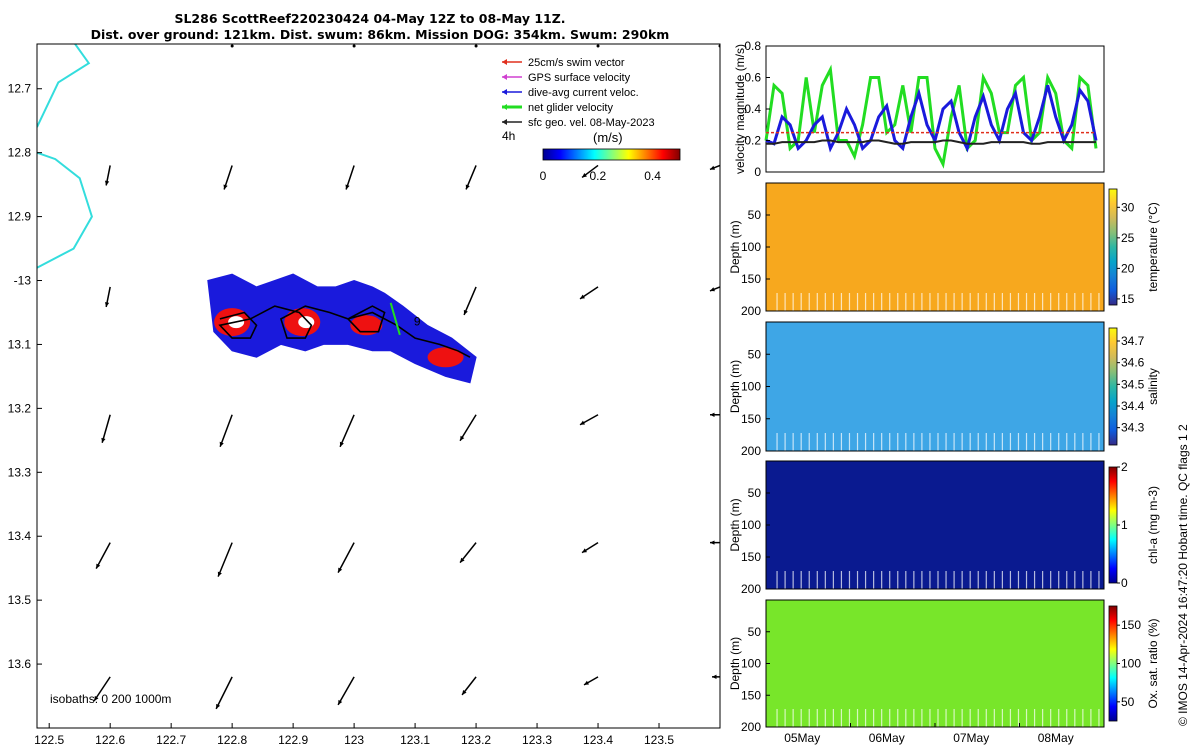 The width and height of the screenshot is (1200, 750). I want to click on y-tick-label: 13.5, so click(20, 600).